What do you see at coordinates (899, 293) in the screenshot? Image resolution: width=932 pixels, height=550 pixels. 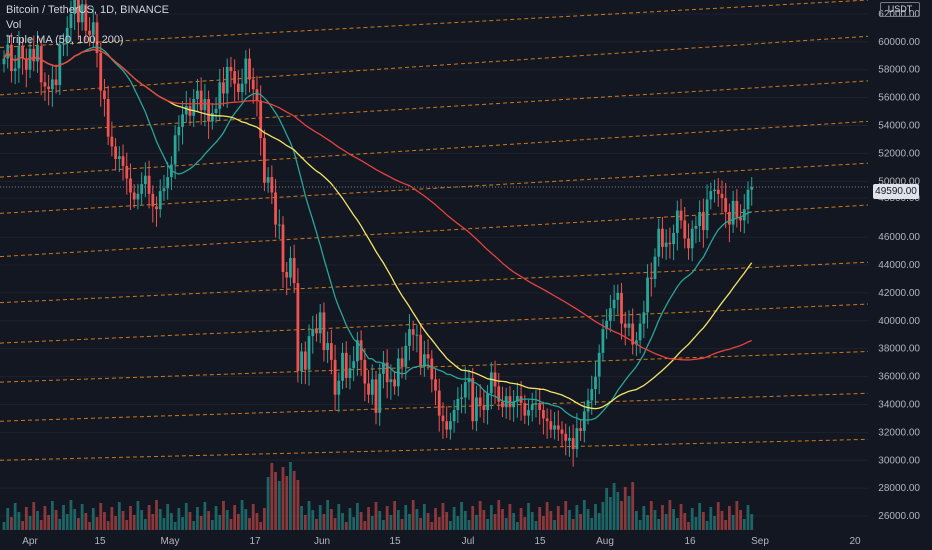 I see `y-tick-label: 42000.00` at bounding box center [899, 293].